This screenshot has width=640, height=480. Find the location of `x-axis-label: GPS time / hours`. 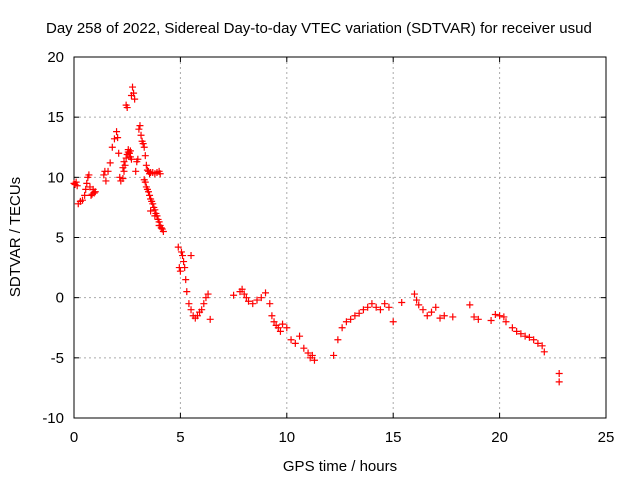

x-axis-label: GPS time / hours is located at coordinates (340, 466).